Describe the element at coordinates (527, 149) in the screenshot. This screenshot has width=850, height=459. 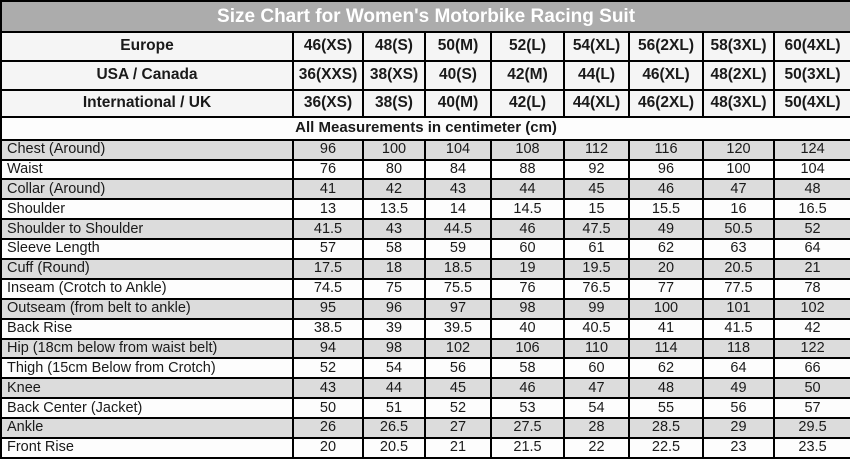
I see `measure-cell: 108` at that location.